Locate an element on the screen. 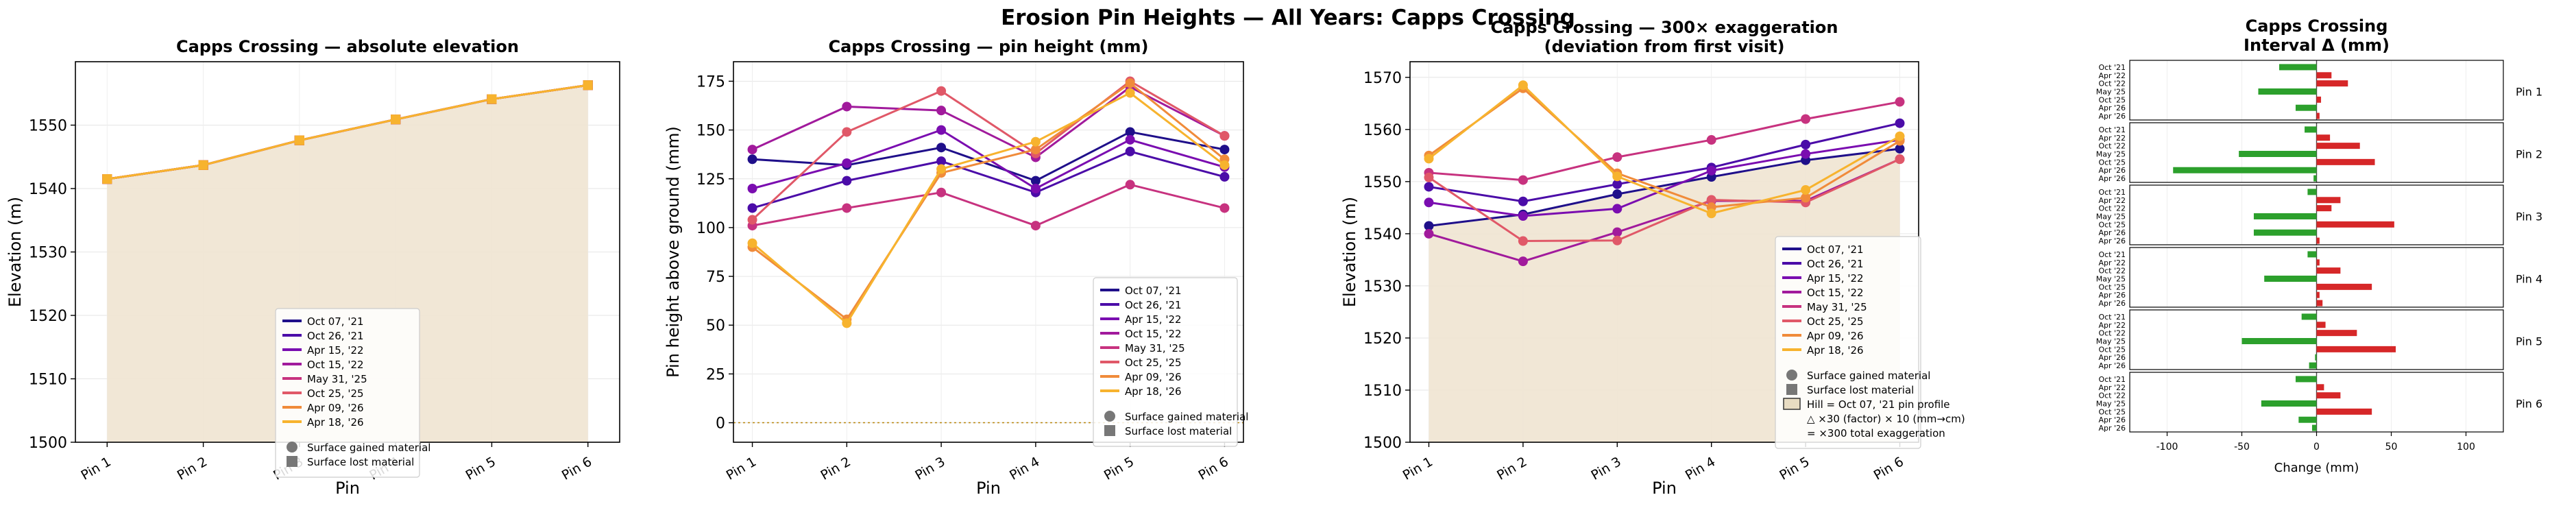 The width and height of the screenshot is (2576, 506). row-label: May '25 is located at coordinates (2111, 154).